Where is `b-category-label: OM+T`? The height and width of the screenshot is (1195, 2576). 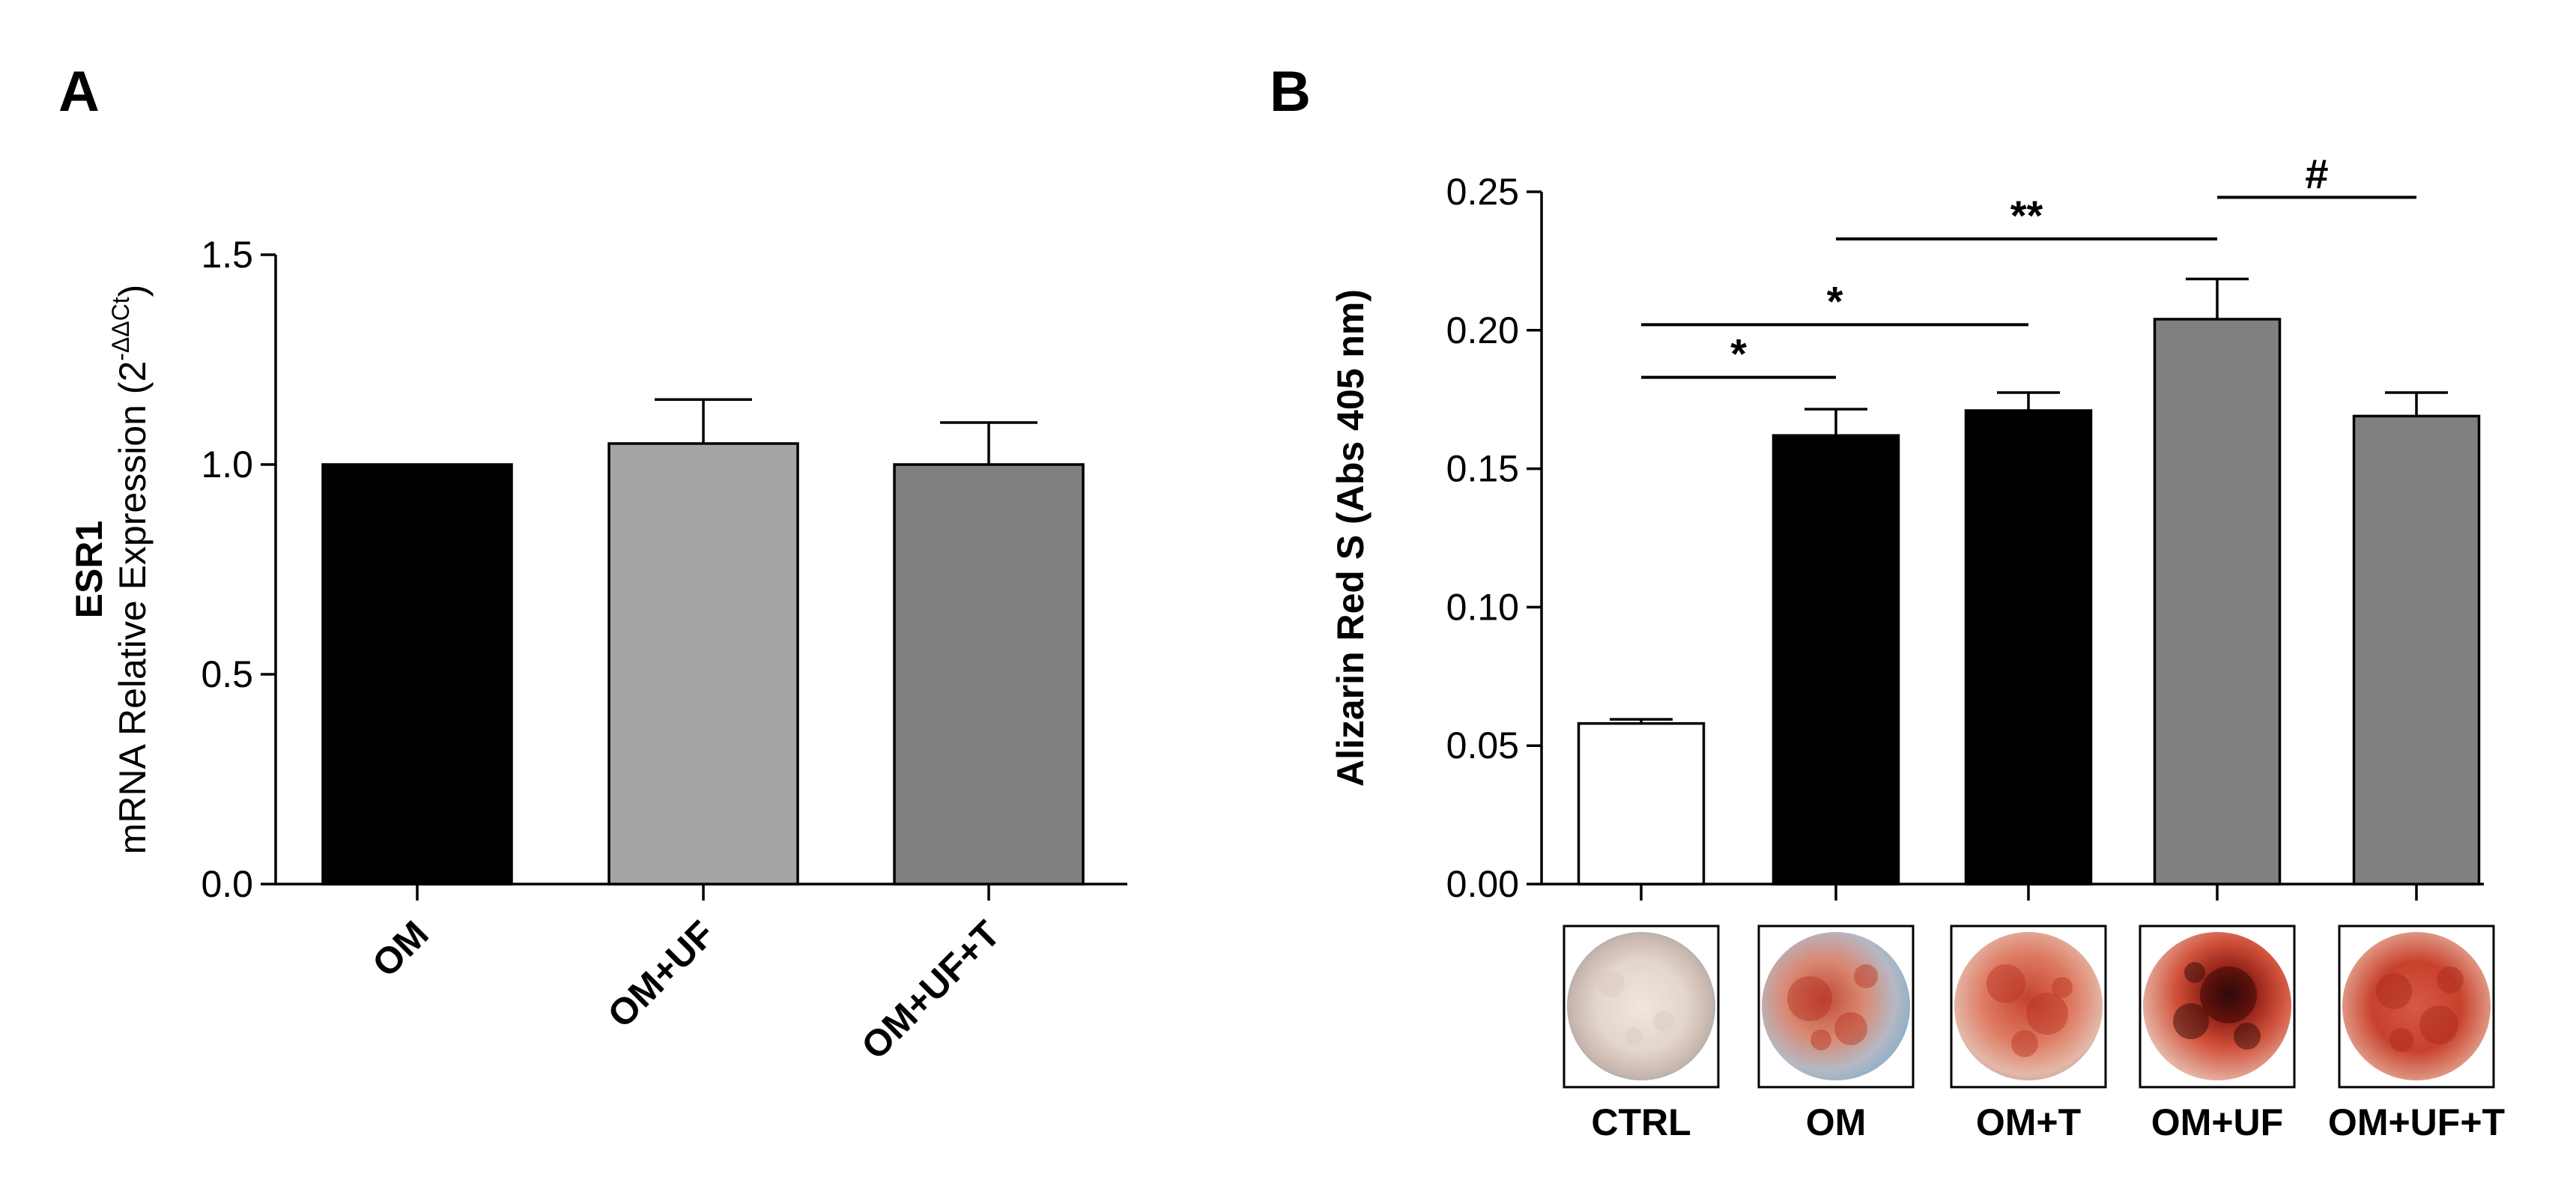 b-category-label: OM+T is located at coordinates (2029, 1122).